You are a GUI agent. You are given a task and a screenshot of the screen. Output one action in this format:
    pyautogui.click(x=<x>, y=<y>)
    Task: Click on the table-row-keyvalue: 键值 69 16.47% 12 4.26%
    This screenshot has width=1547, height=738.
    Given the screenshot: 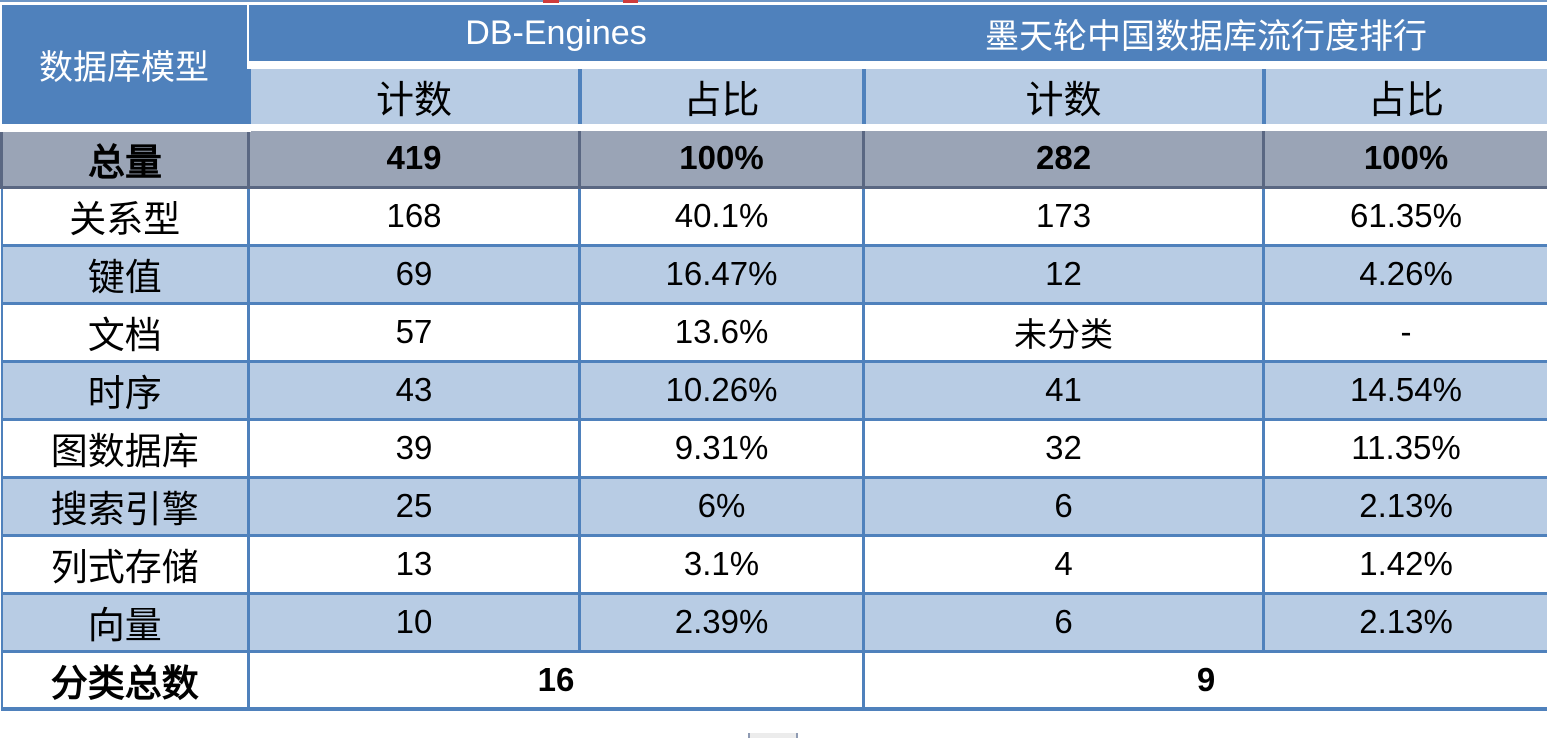 What is the action you would take?
    pyautogui.click(x=773, y=274)
    